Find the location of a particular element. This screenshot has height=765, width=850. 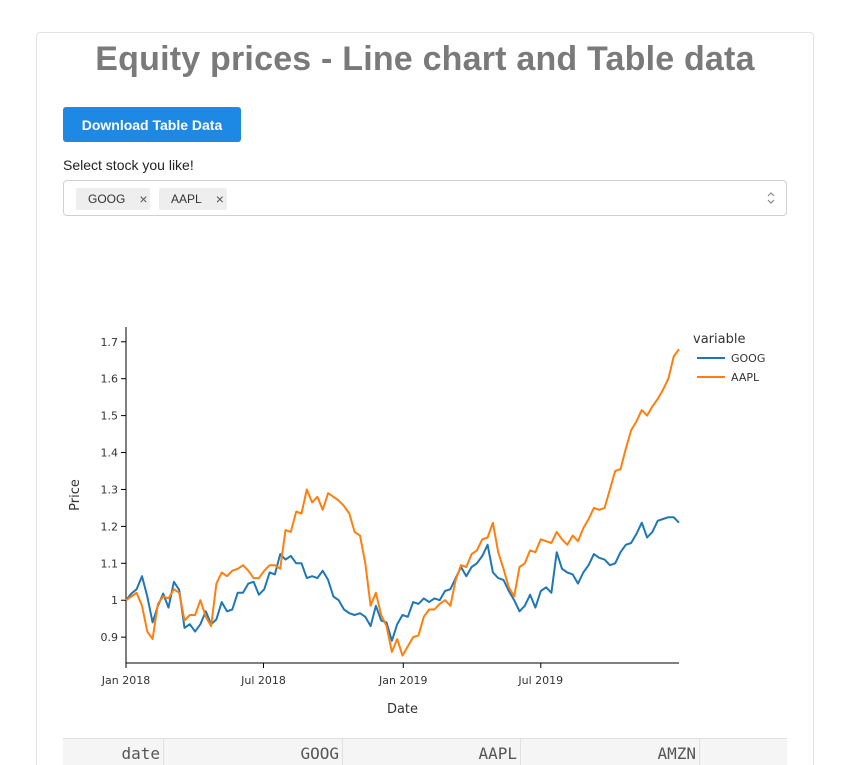

y-tick-label: 1.1 is located at coordinates (110, 563).